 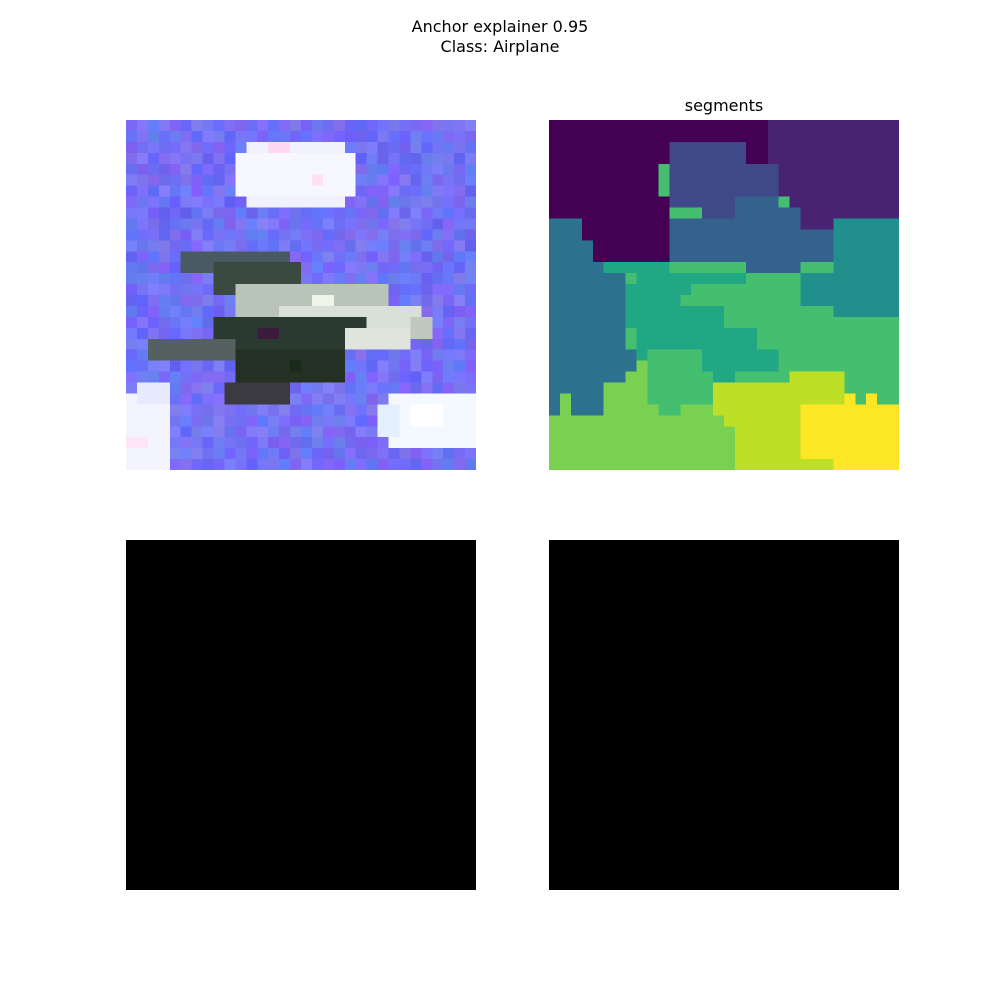 I want to click on segments-panel-title: segments, so click(x=724, y=105).